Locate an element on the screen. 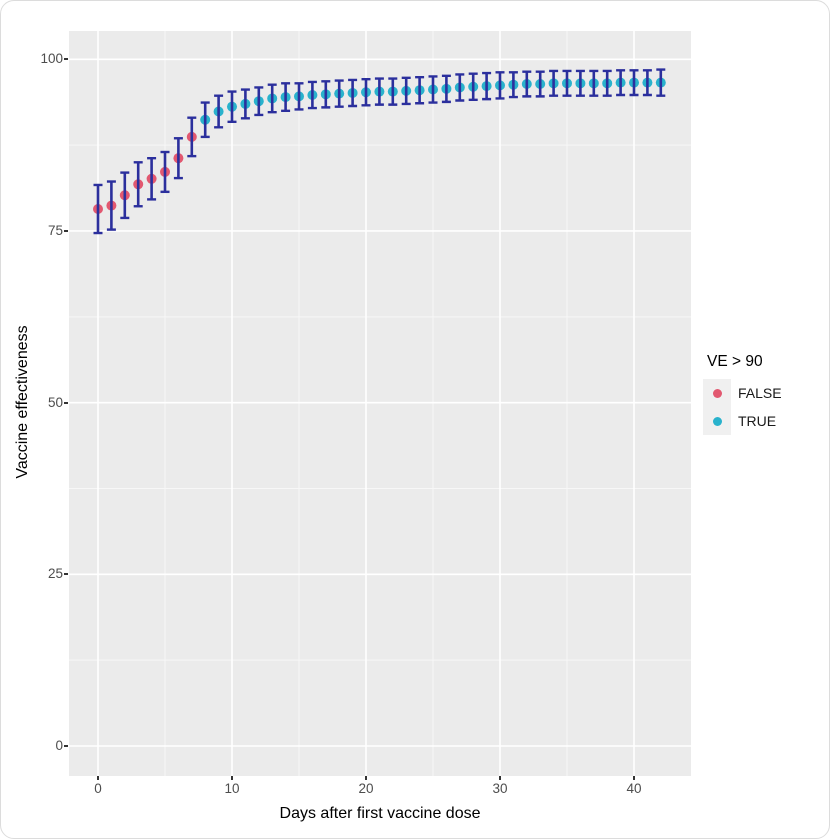  x-tick-label: 30 is located at coordinates (500, 788).